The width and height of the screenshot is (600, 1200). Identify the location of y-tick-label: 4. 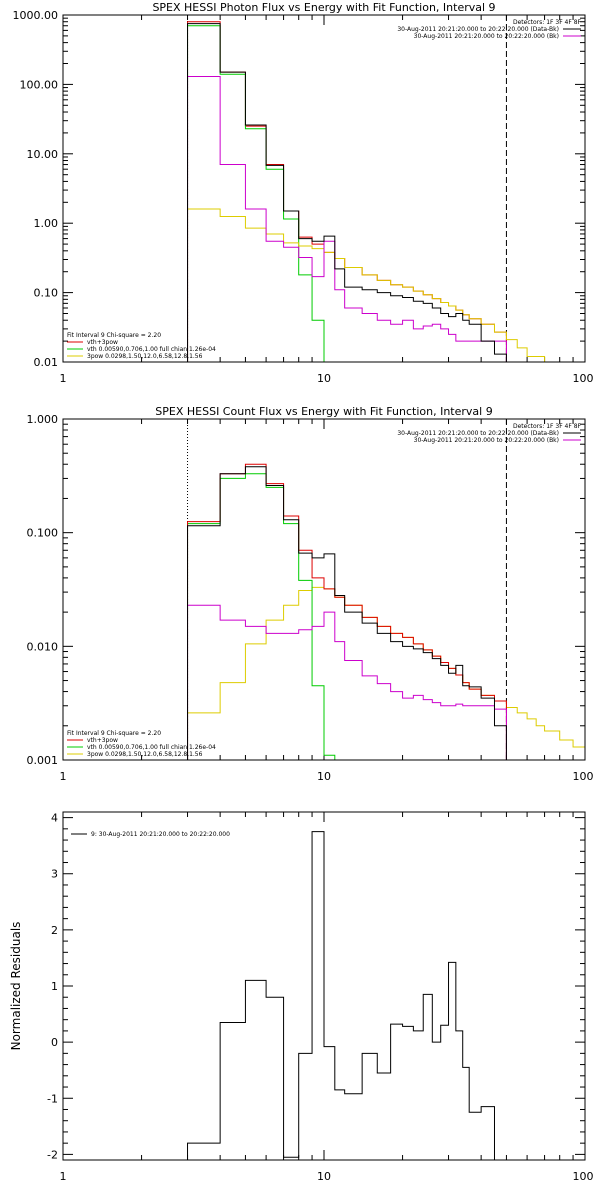
(54, 818).